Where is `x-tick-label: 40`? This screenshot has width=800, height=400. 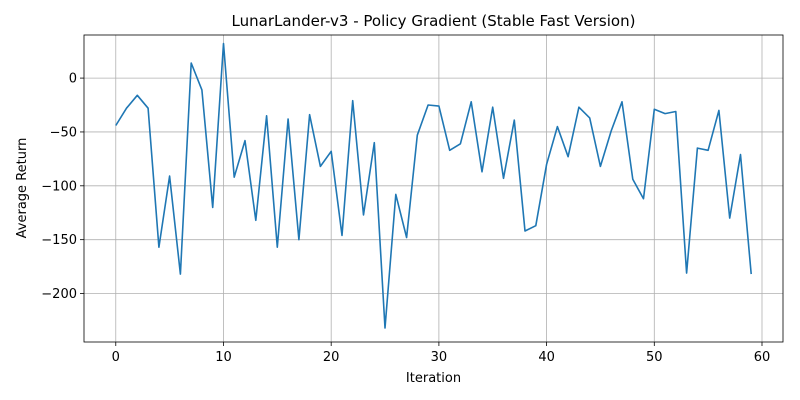
x-tick-label: 40 is located at coordinates (546, 357).